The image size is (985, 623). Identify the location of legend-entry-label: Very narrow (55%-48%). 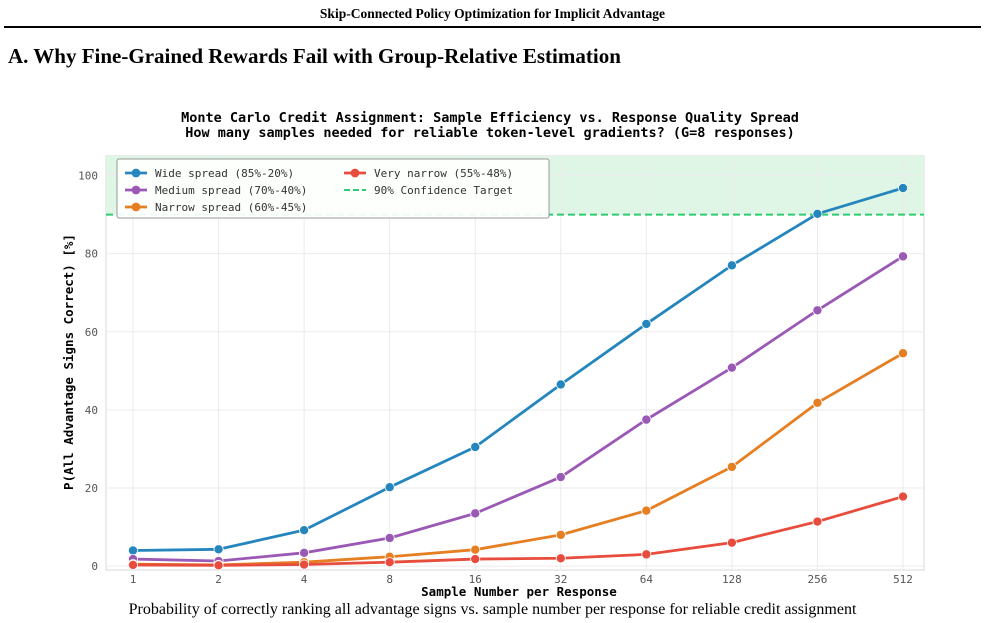
(443, 173).